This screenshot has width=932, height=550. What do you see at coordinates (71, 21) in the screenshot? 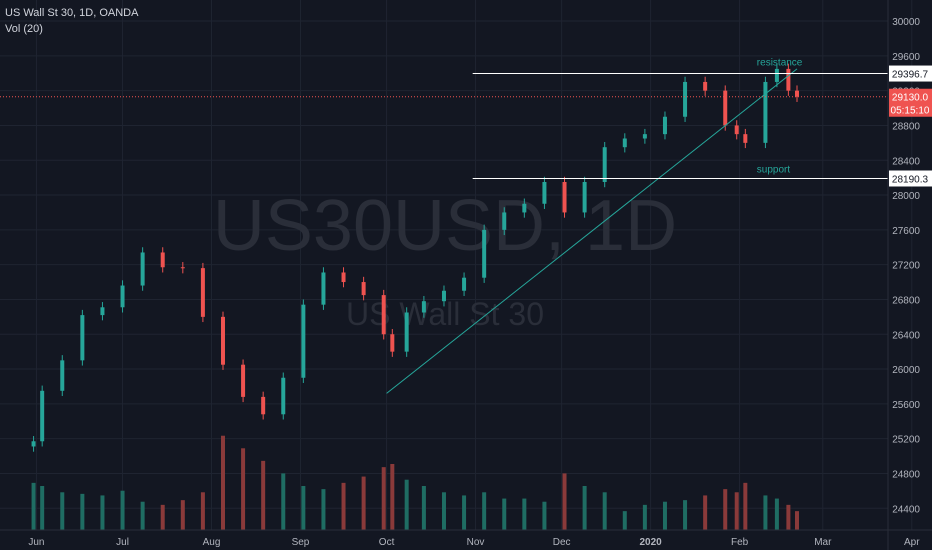
I see `chart-legend: US Wall St 30, 1D, OANDA Vol (20)` at bounding box center [71, 21].